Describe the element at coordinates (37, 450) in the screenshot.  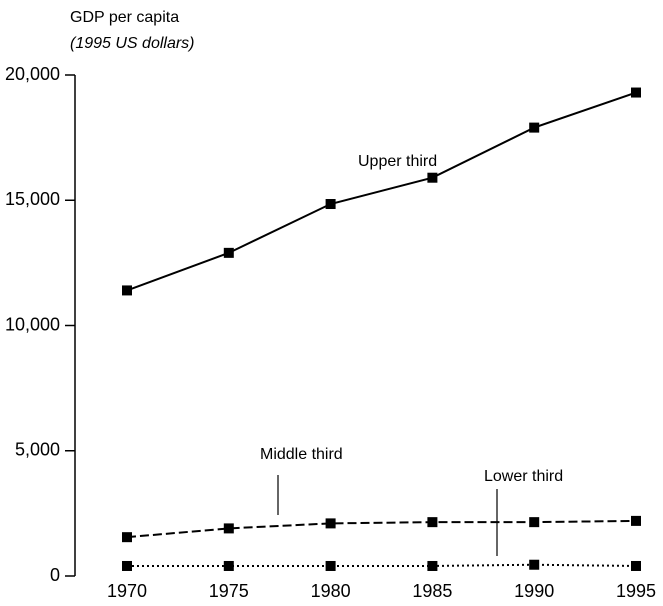
I see `y-tick-label: 5,000` at that location.